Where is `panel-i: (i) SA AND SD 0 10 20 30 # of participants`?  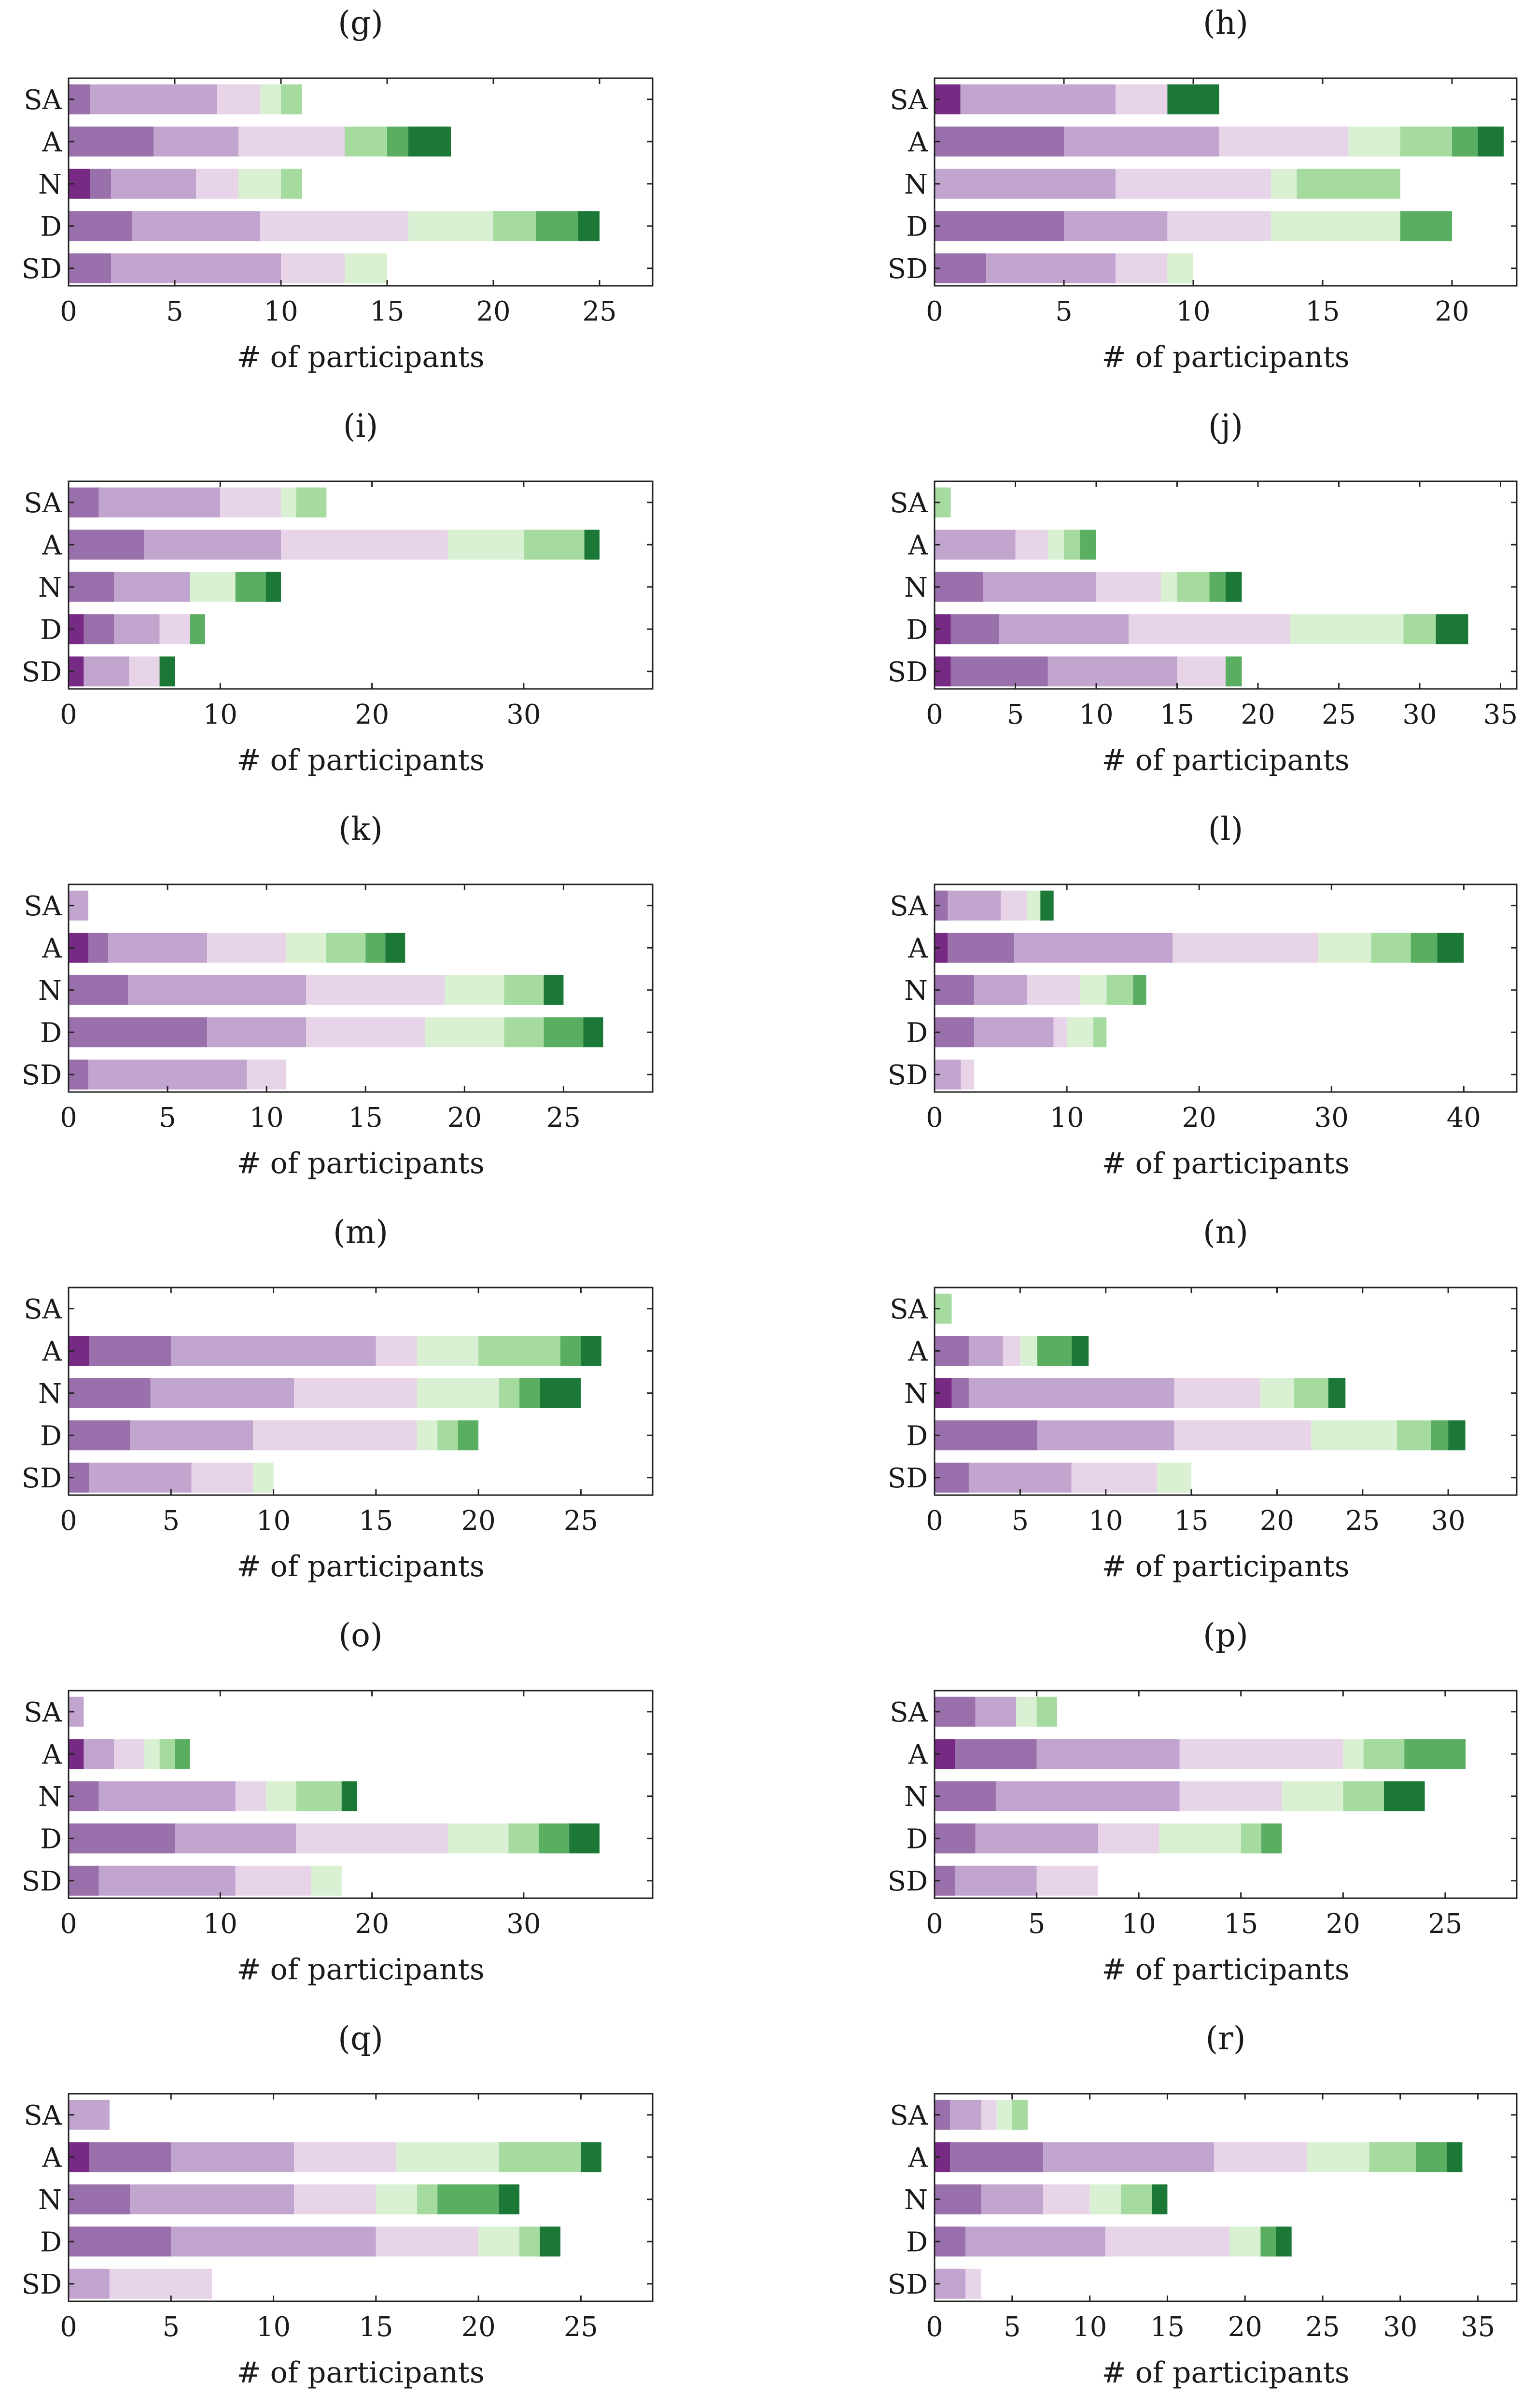 panel-i: (i) SA AND SD 0 10 20 30 # of participants is located at coordinates (338, 592).